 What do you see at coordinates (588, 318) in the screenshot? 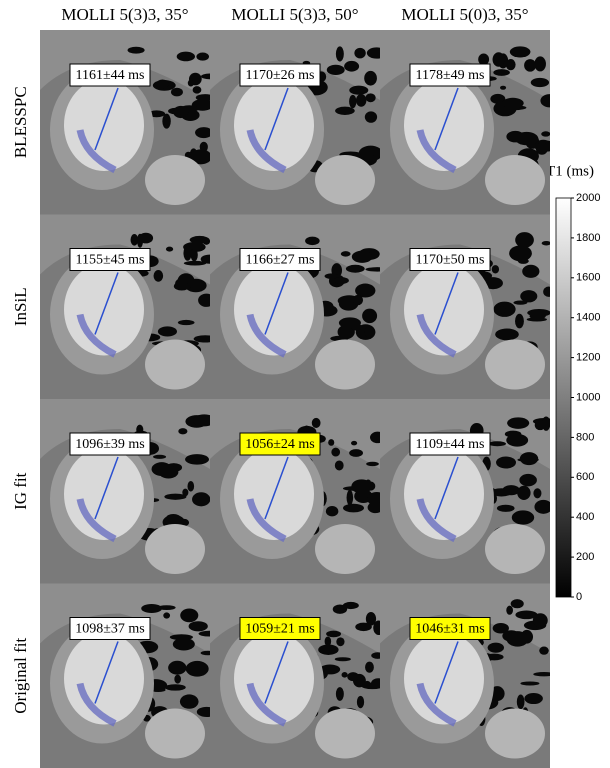
I see `tick-label: 1400` at bounding box center [588, 318].